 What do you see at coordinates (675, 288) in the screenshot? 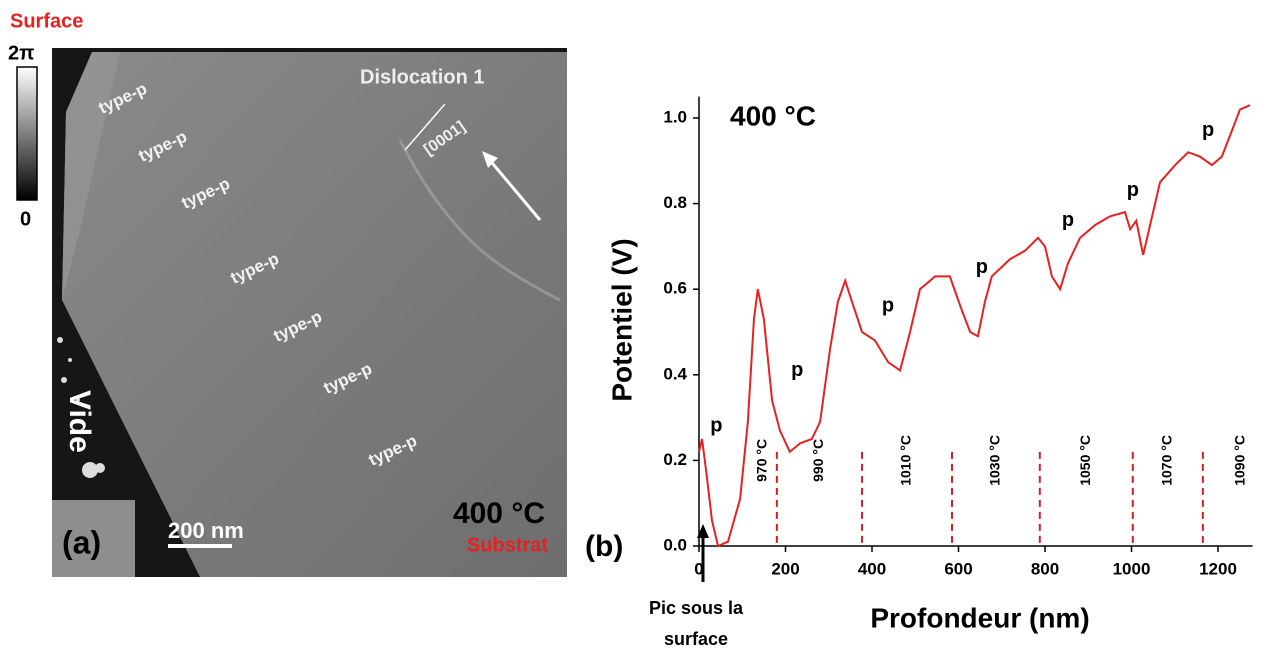
I see `y-tick-label: 0.6` at bounding box center [675, 288].